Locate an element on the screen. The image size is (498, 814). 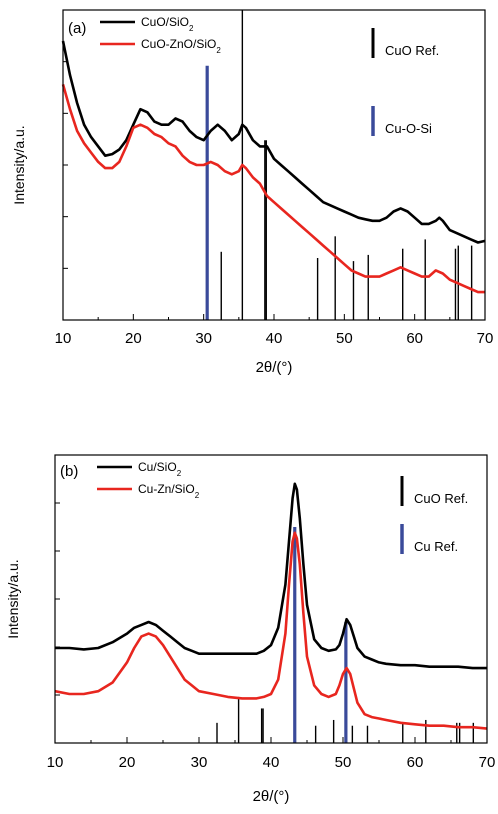
legend-label: CuO-ZnO/SiO2 is located at coordinates (181, 46).